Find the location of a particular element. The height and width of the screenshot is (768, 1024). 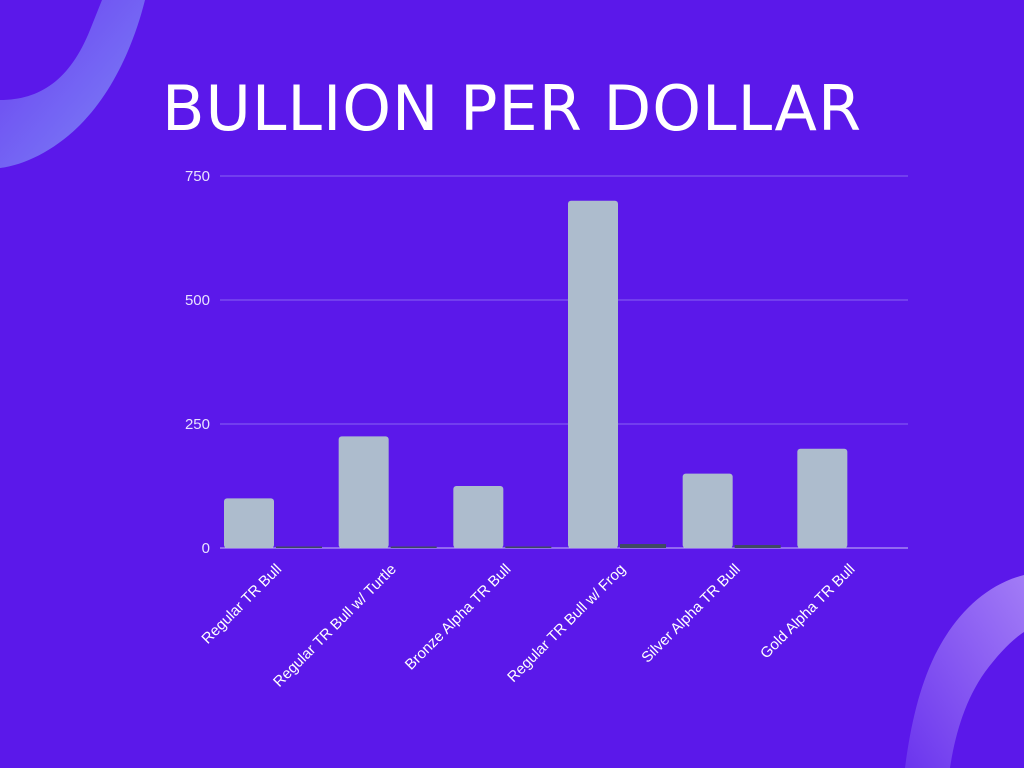

x-category-label-0: Regular TR Bull is located at coordinates (241, 604).